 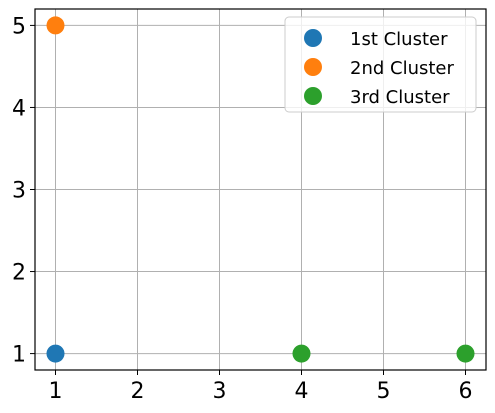 I want to click on x-tick-label: 2, so click(x=138, y=391).